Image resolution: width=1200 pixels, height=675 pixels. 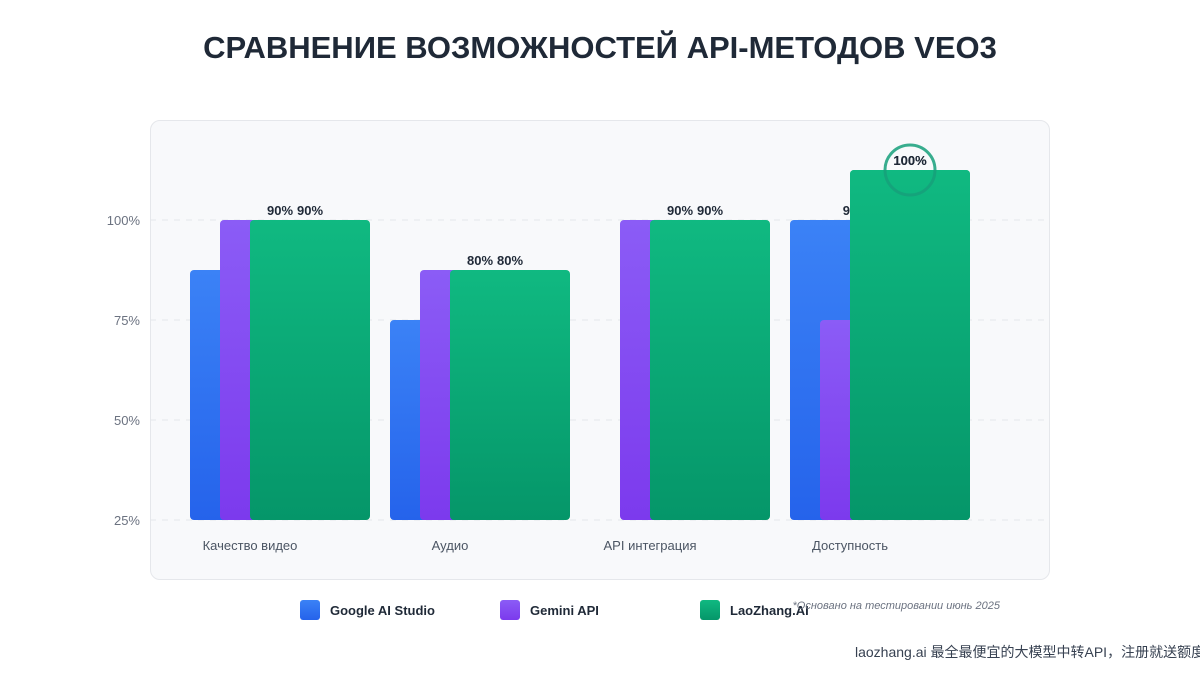 What do you see at coordinates (850, 545) in the screenshot?
I see `x-tick-label: Доступность` at bounding box center [850, 545].